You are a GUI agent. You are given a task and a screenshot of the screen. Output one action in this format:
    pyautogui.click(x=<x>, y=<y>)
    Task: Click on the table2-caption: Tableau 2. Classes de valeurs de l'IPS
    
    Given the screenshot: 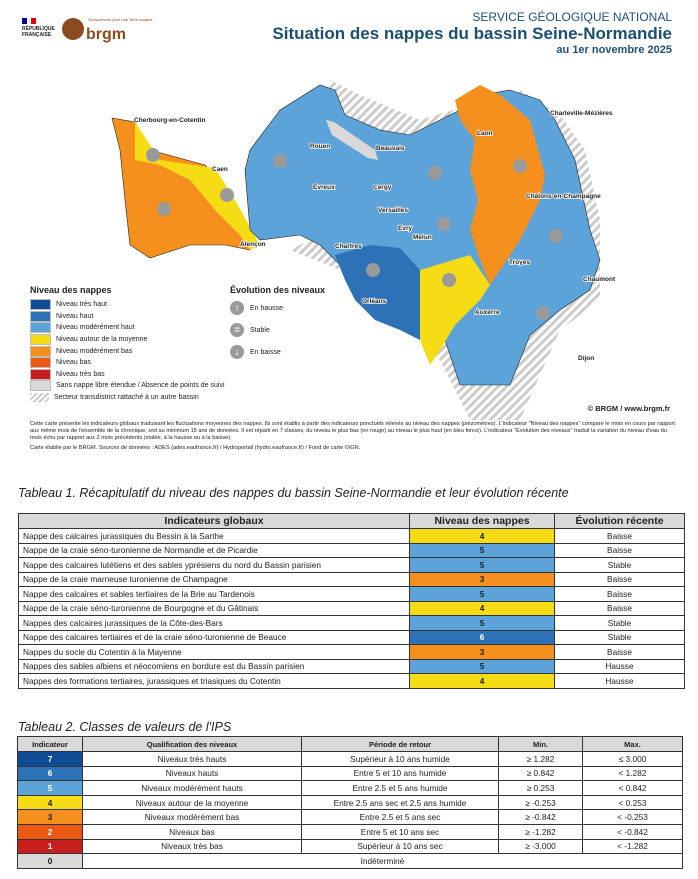 What is the action you would take?
    pyautogui.click(x=125, y=727)
    